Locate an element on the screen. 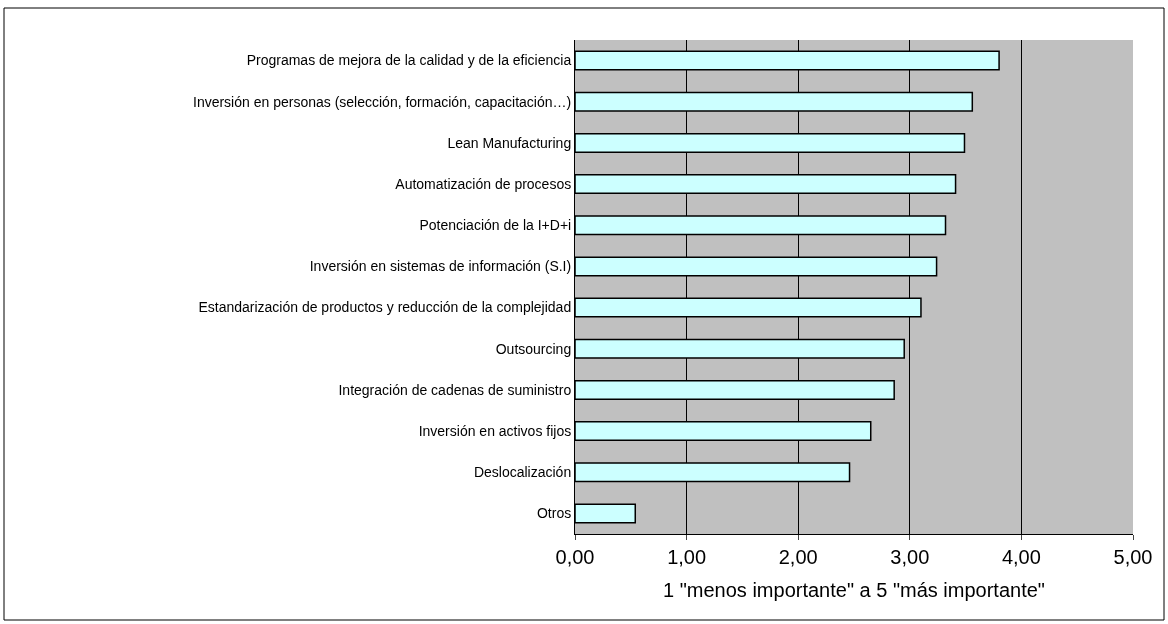 This screenshot has height=624, width=1168. x-tick-label: 3,00 is located at coordinates (910, 557).